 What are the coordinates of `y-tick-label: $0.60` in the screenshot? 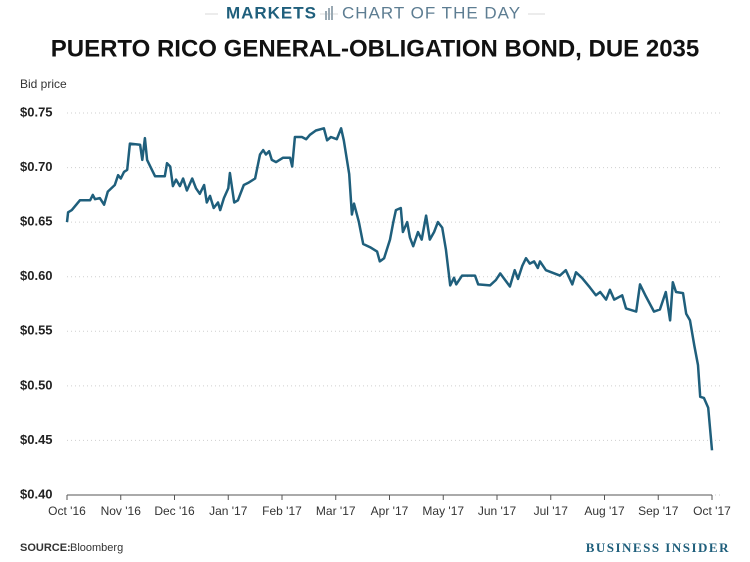 It's located at (36, 275).